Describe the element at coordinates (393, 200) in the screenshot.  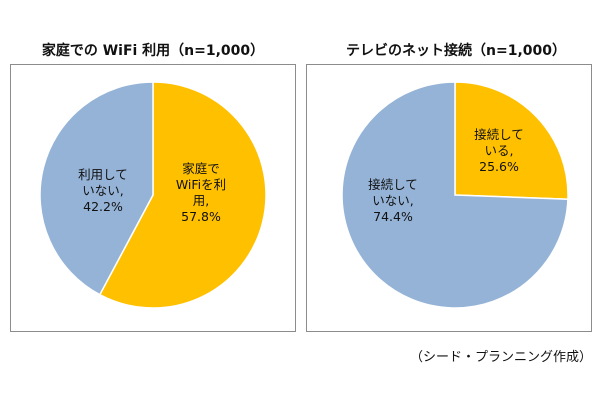
I see `slice-label-tv-not-connected: 接続して いない, 74.4%` at that location.